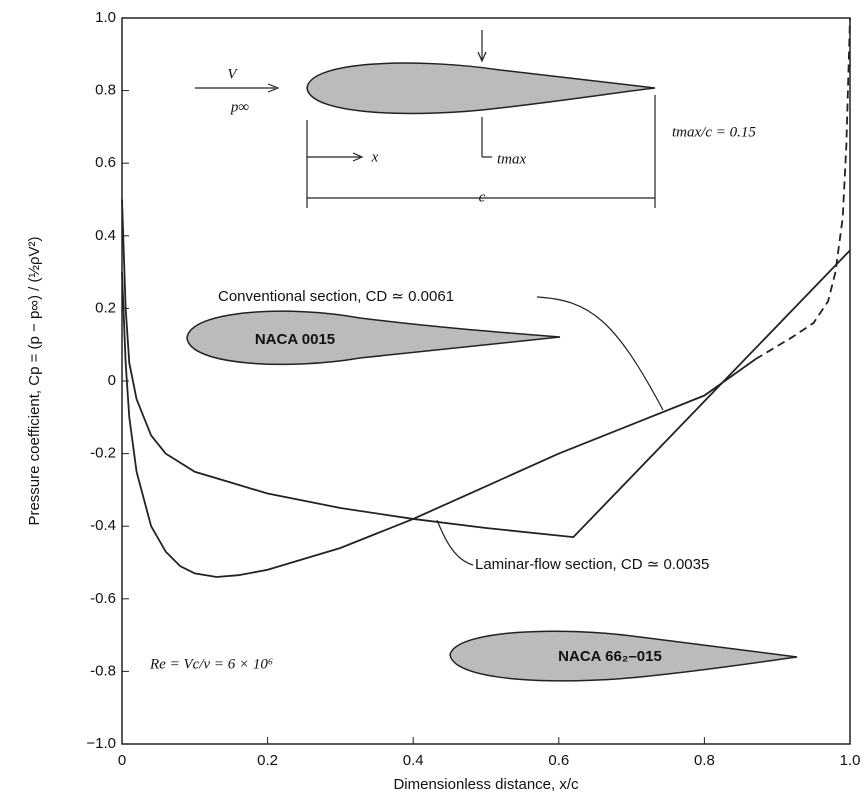  I want to click on annotation: Laminar-flow section, CD ≃ 0.0035, so click(592, 564).